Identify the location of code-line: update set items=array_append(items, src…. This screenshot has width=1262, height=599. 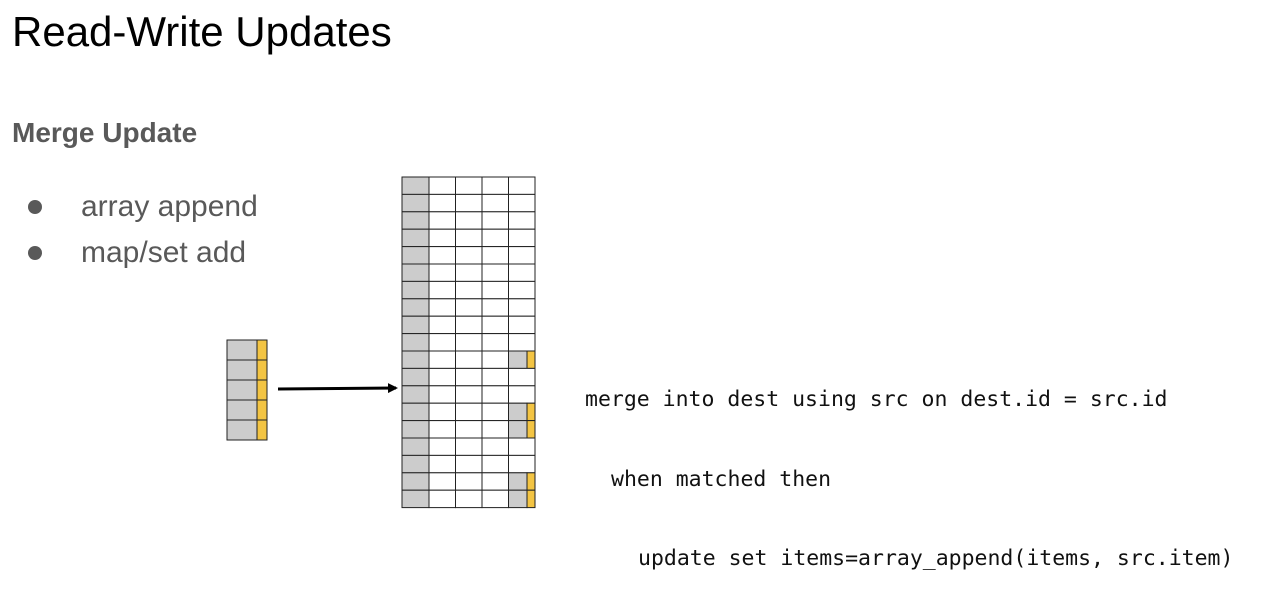
(936, 558).